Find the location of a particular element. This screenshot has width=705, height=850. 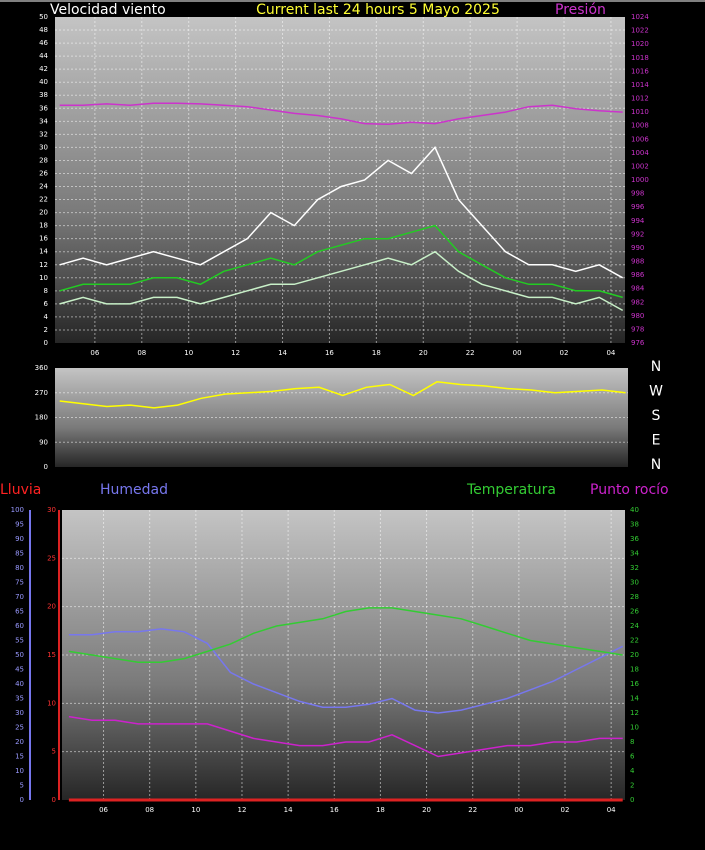

x-tick-label: 08 is located at coordinates (149, 810).